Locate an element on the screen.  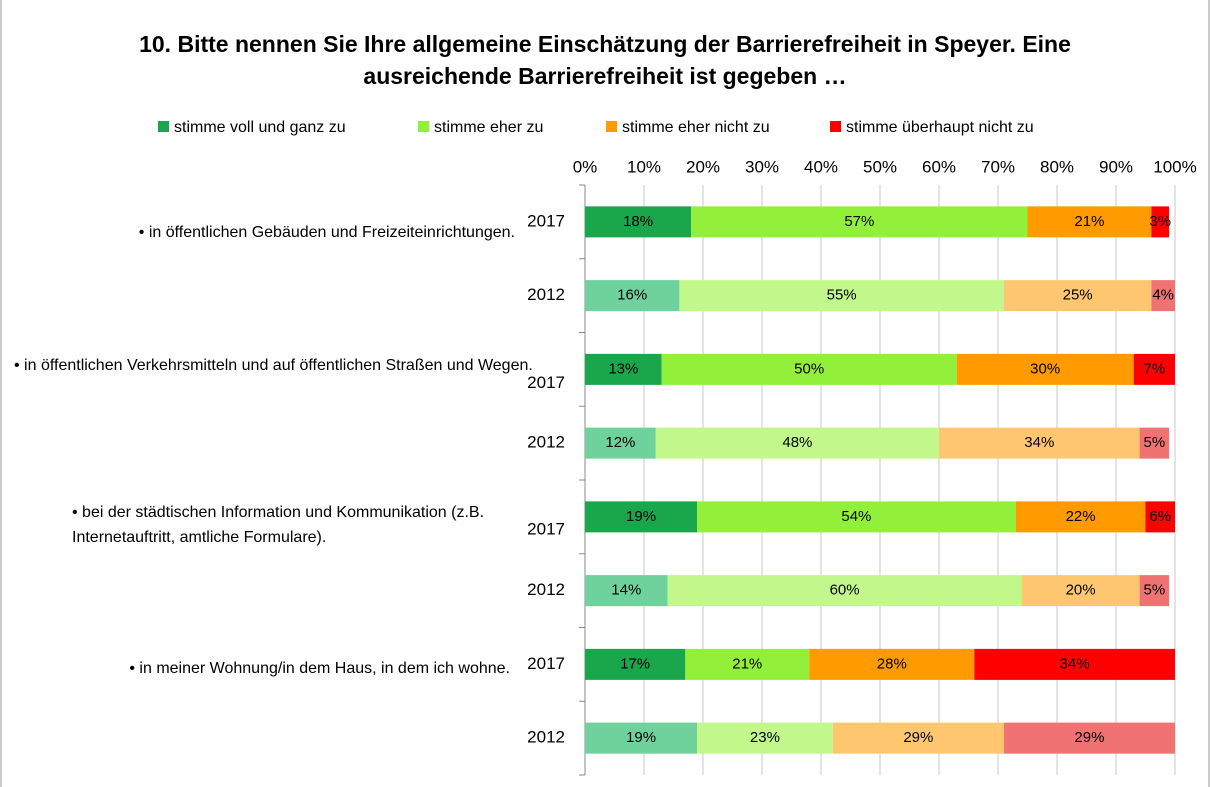
data-label: 57% is located at coordinates (859, 221).